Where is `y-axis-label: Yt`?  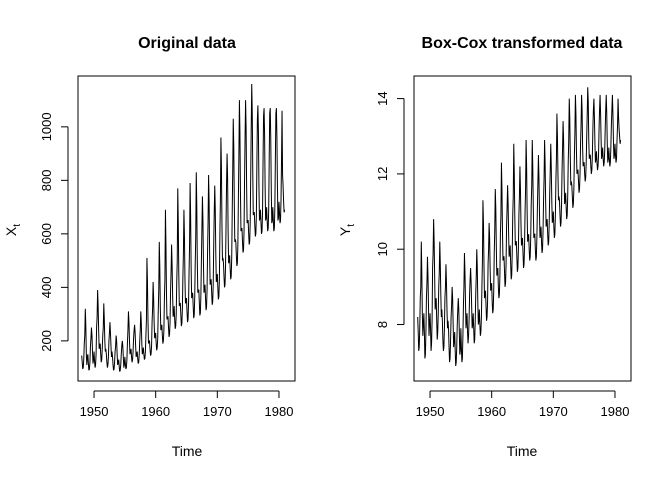 y-axis-label: Yt is located at coordinates (347, 230).